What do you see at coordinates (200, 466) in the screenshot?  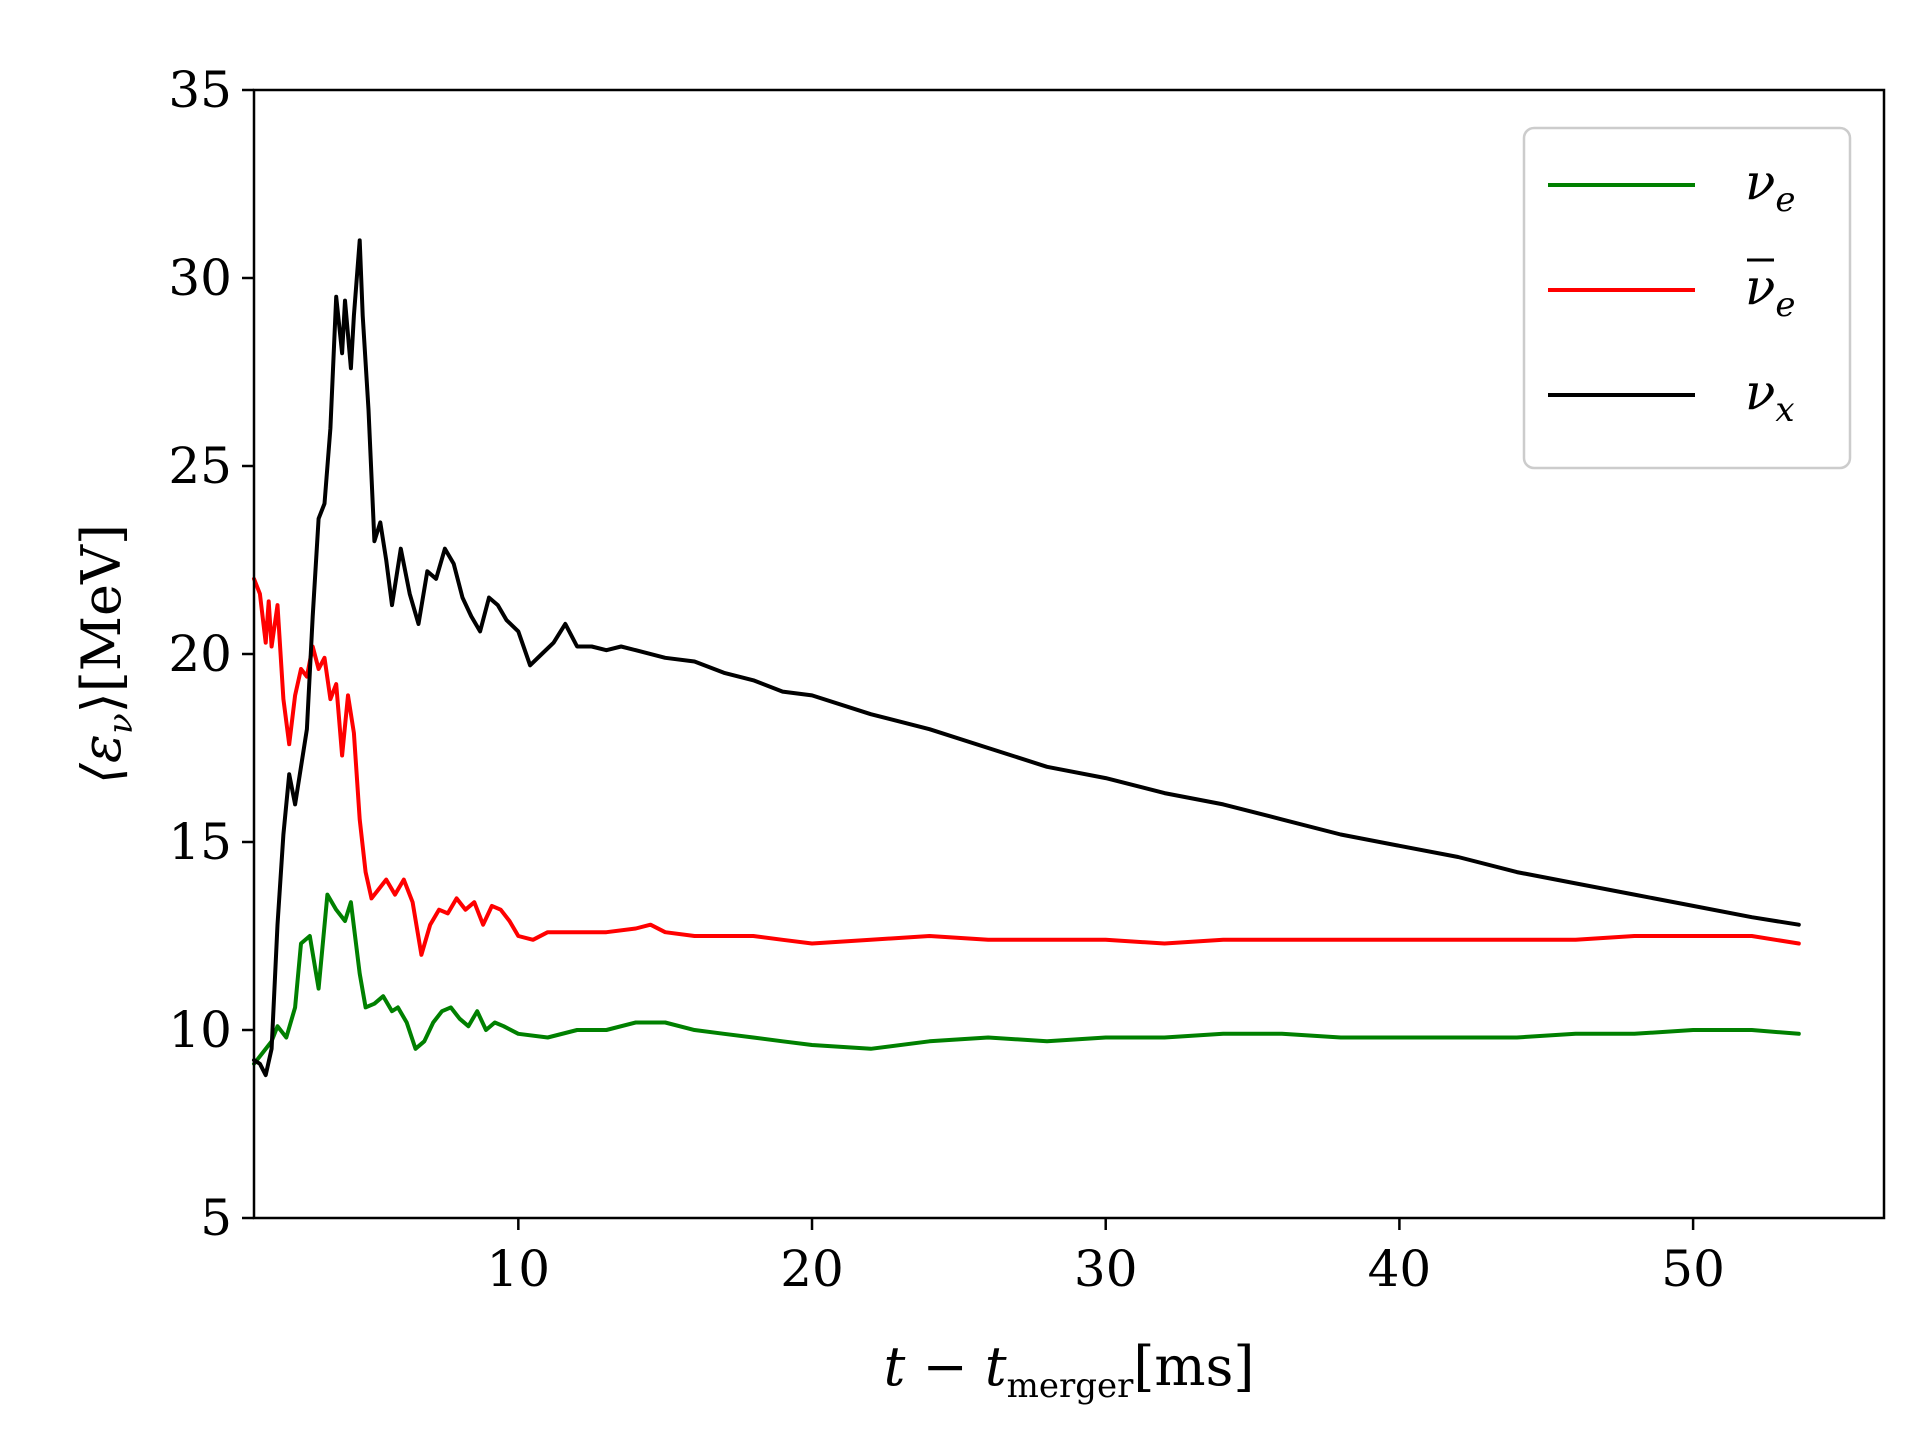 I see `y-tick-label: 25` at bounding box center [200, 466].